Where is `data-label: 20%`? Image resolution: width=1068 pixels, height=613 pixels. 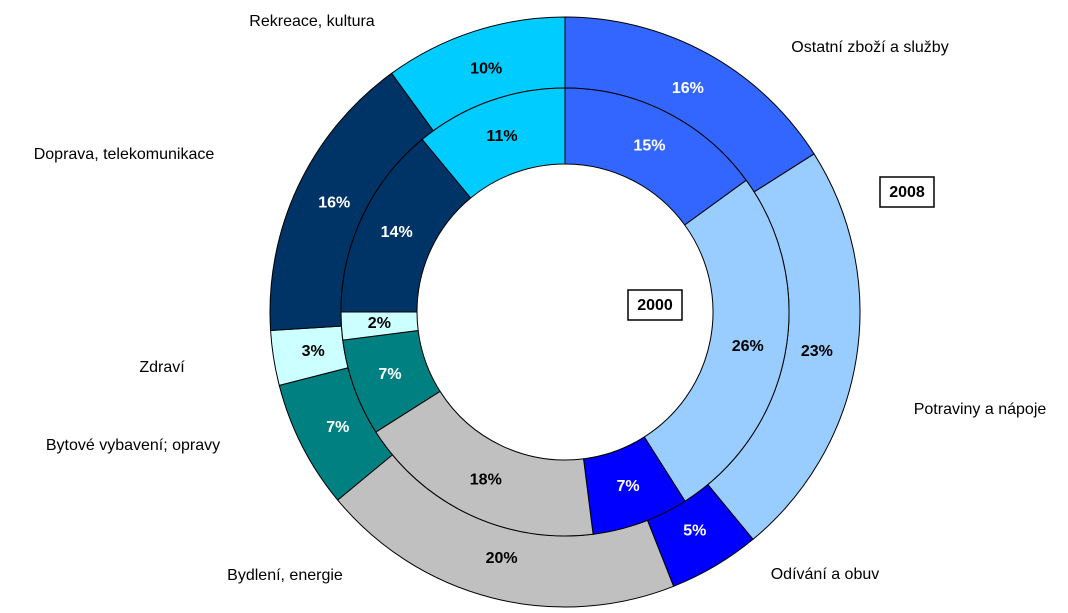
data-label: 20% is located at coordinates (502, 558).